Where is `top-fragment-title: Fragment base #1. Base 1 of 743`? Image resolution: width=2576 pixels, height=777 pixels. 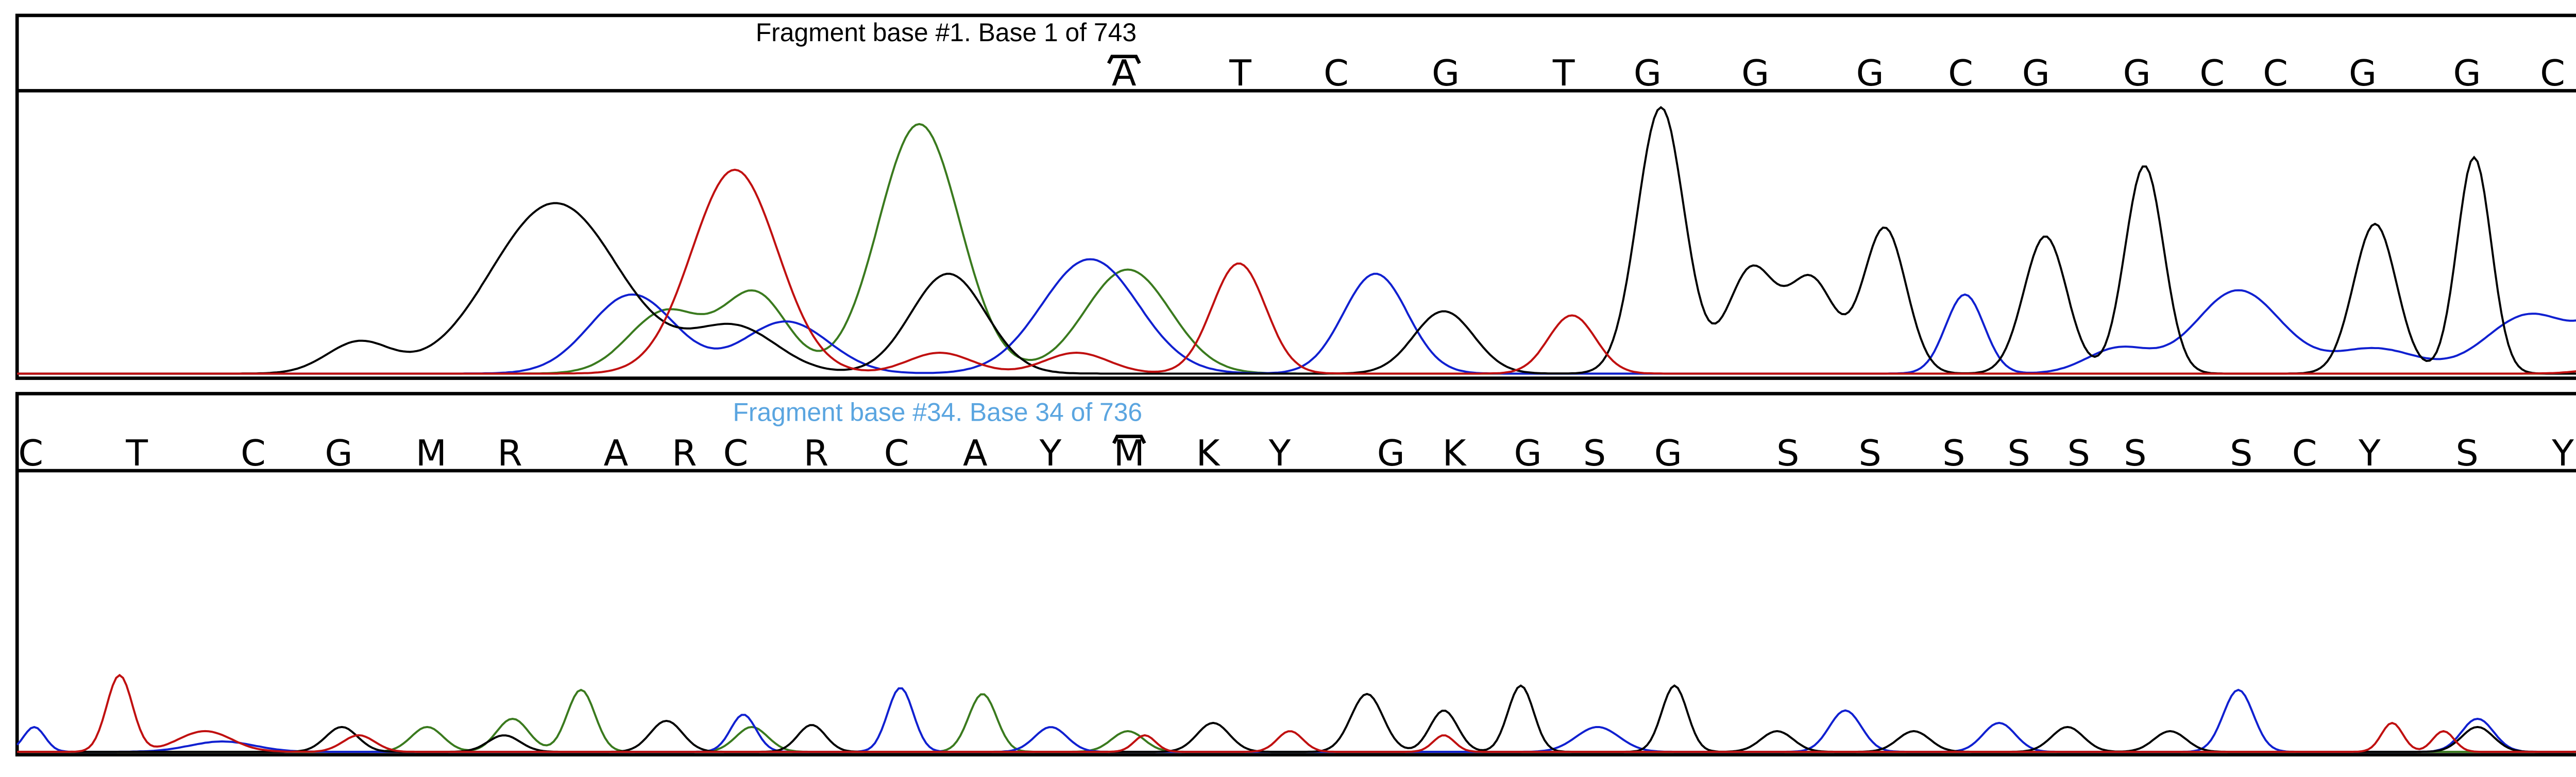 top-fragment-title: Fragment base #1. Base 1 of 743 is located at coordinates (946, 32).